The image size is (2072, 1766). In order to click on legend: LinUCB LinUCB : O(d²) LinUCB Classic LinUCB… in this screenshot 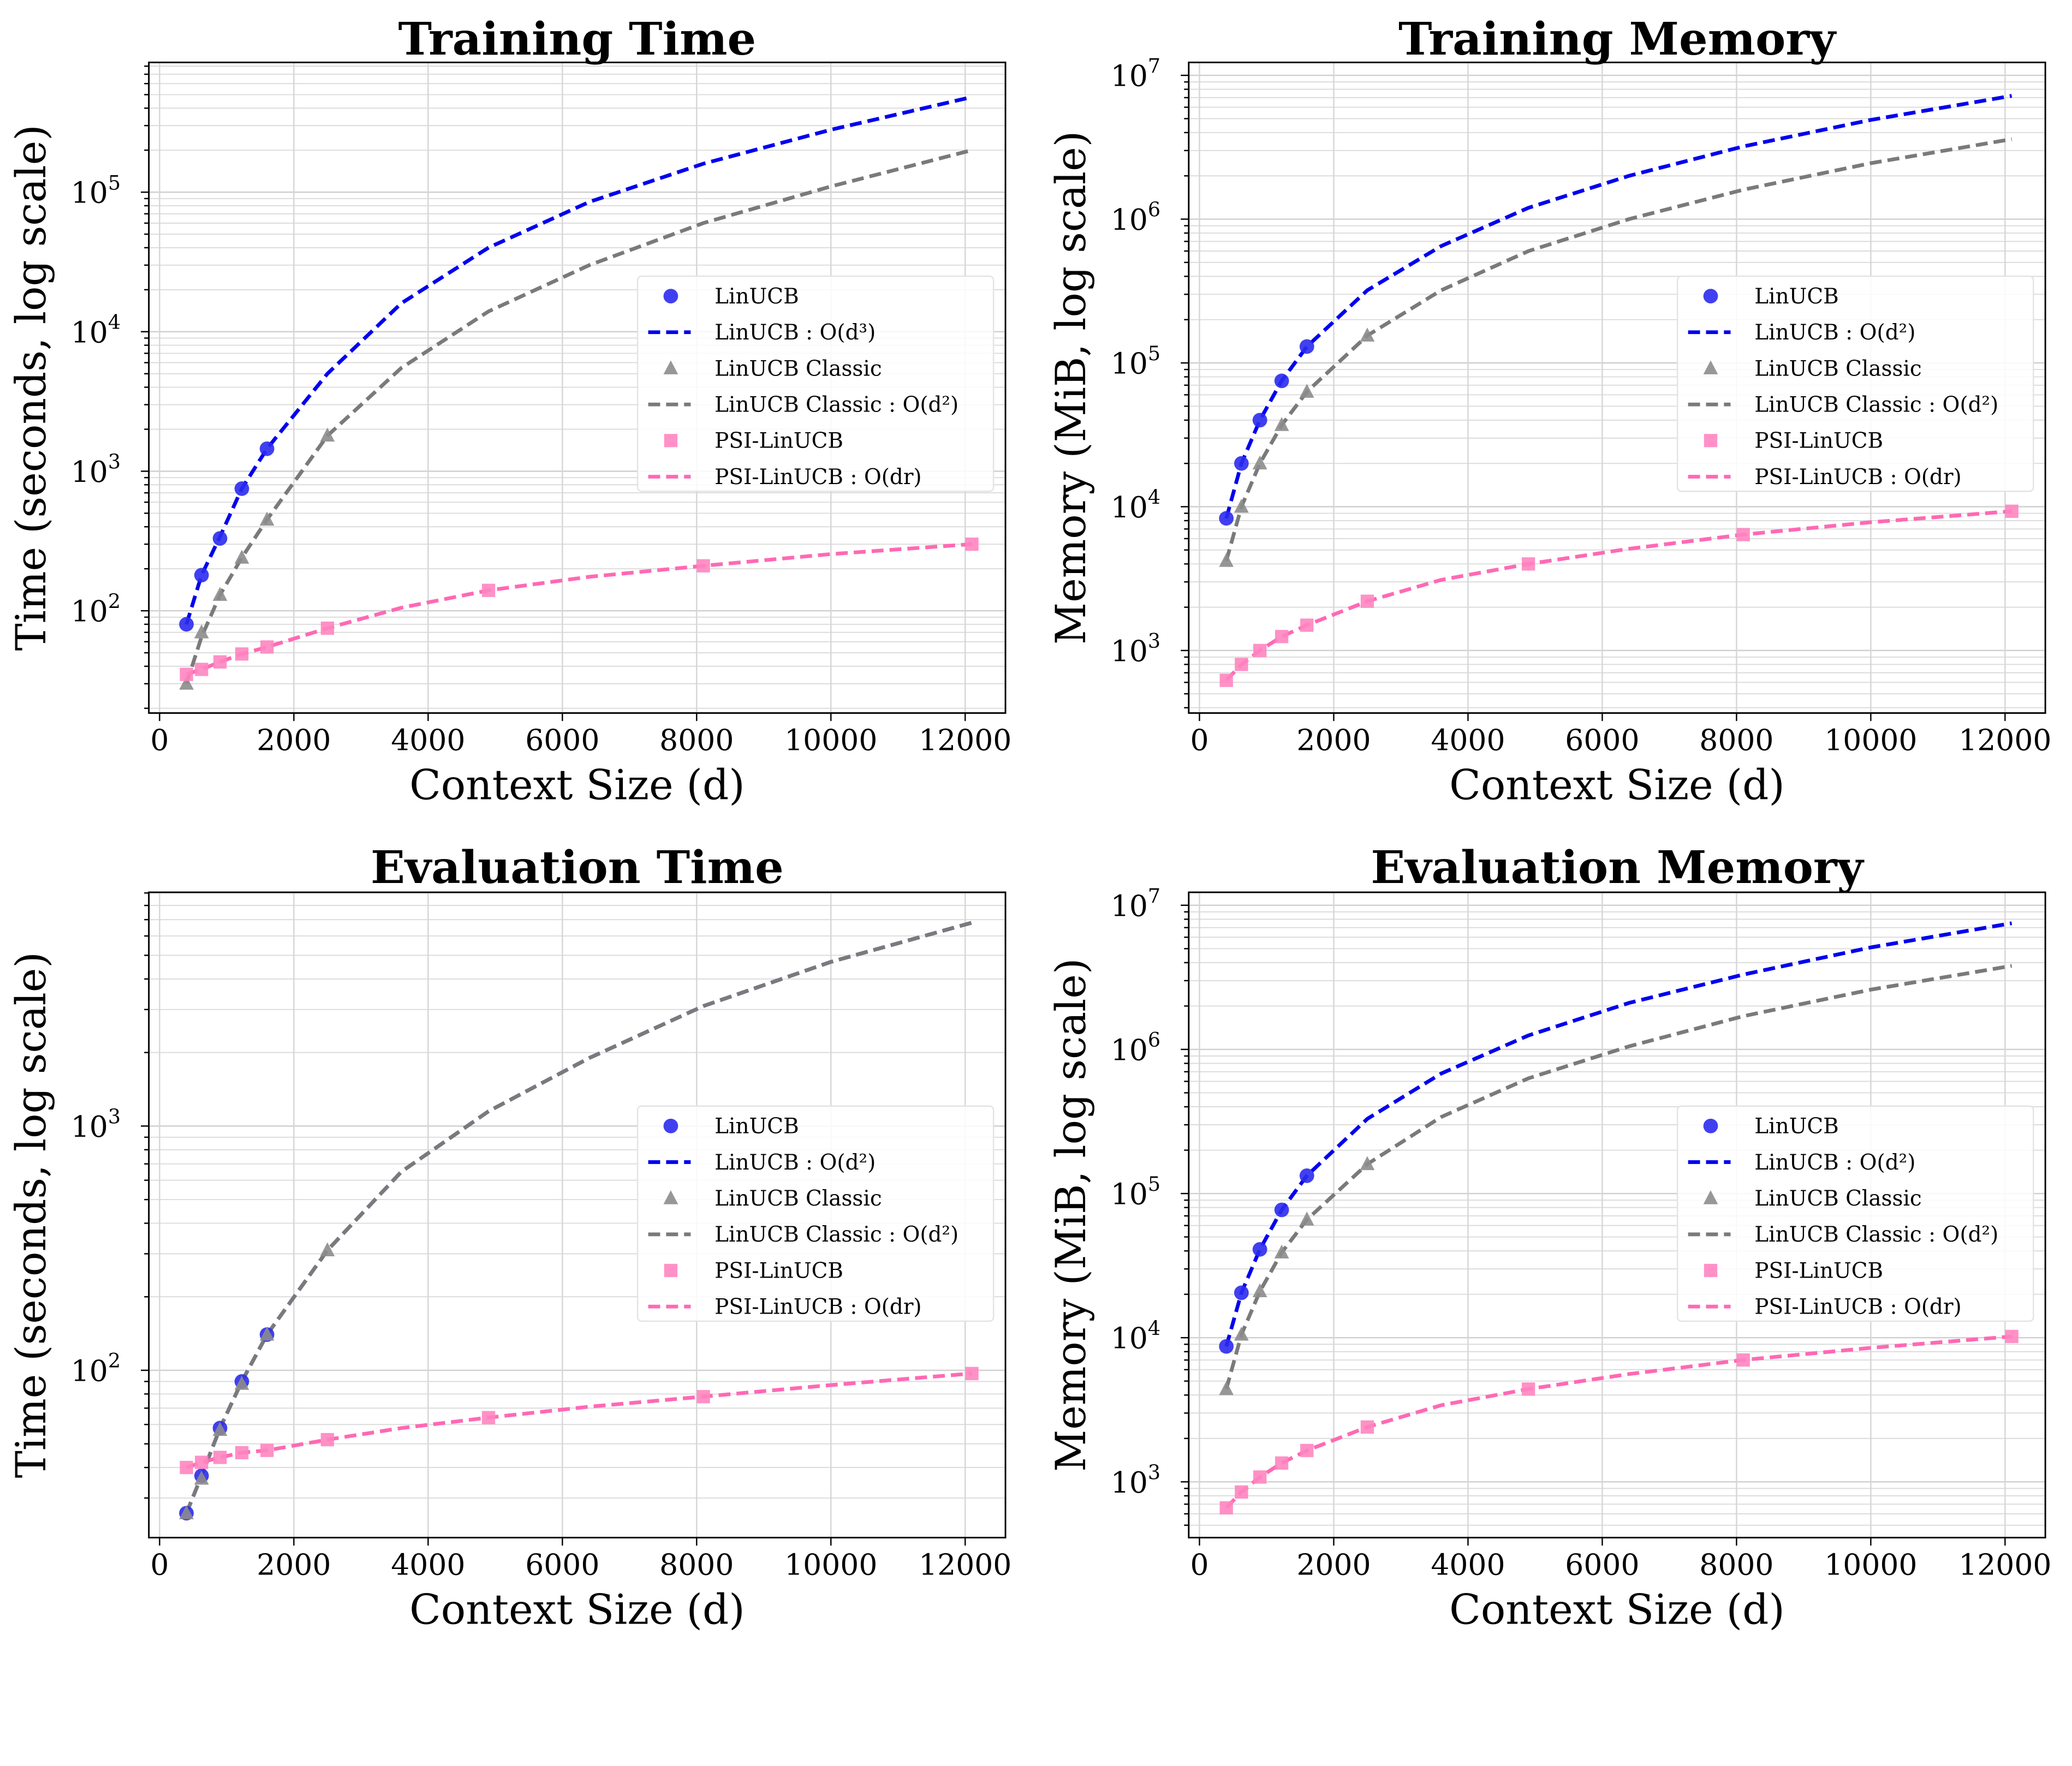, I will do `click(1855, 383)`.